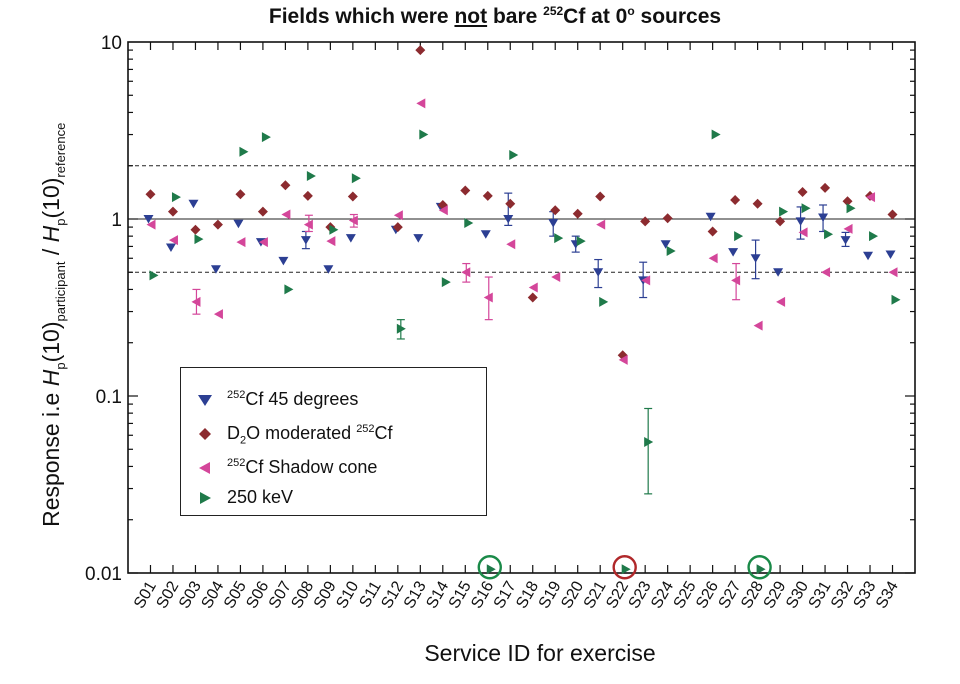  What do you see at coordinates (797, 594) in the screenshot?
I see `x-tick-label: S30` at bounding box center [797, 594].